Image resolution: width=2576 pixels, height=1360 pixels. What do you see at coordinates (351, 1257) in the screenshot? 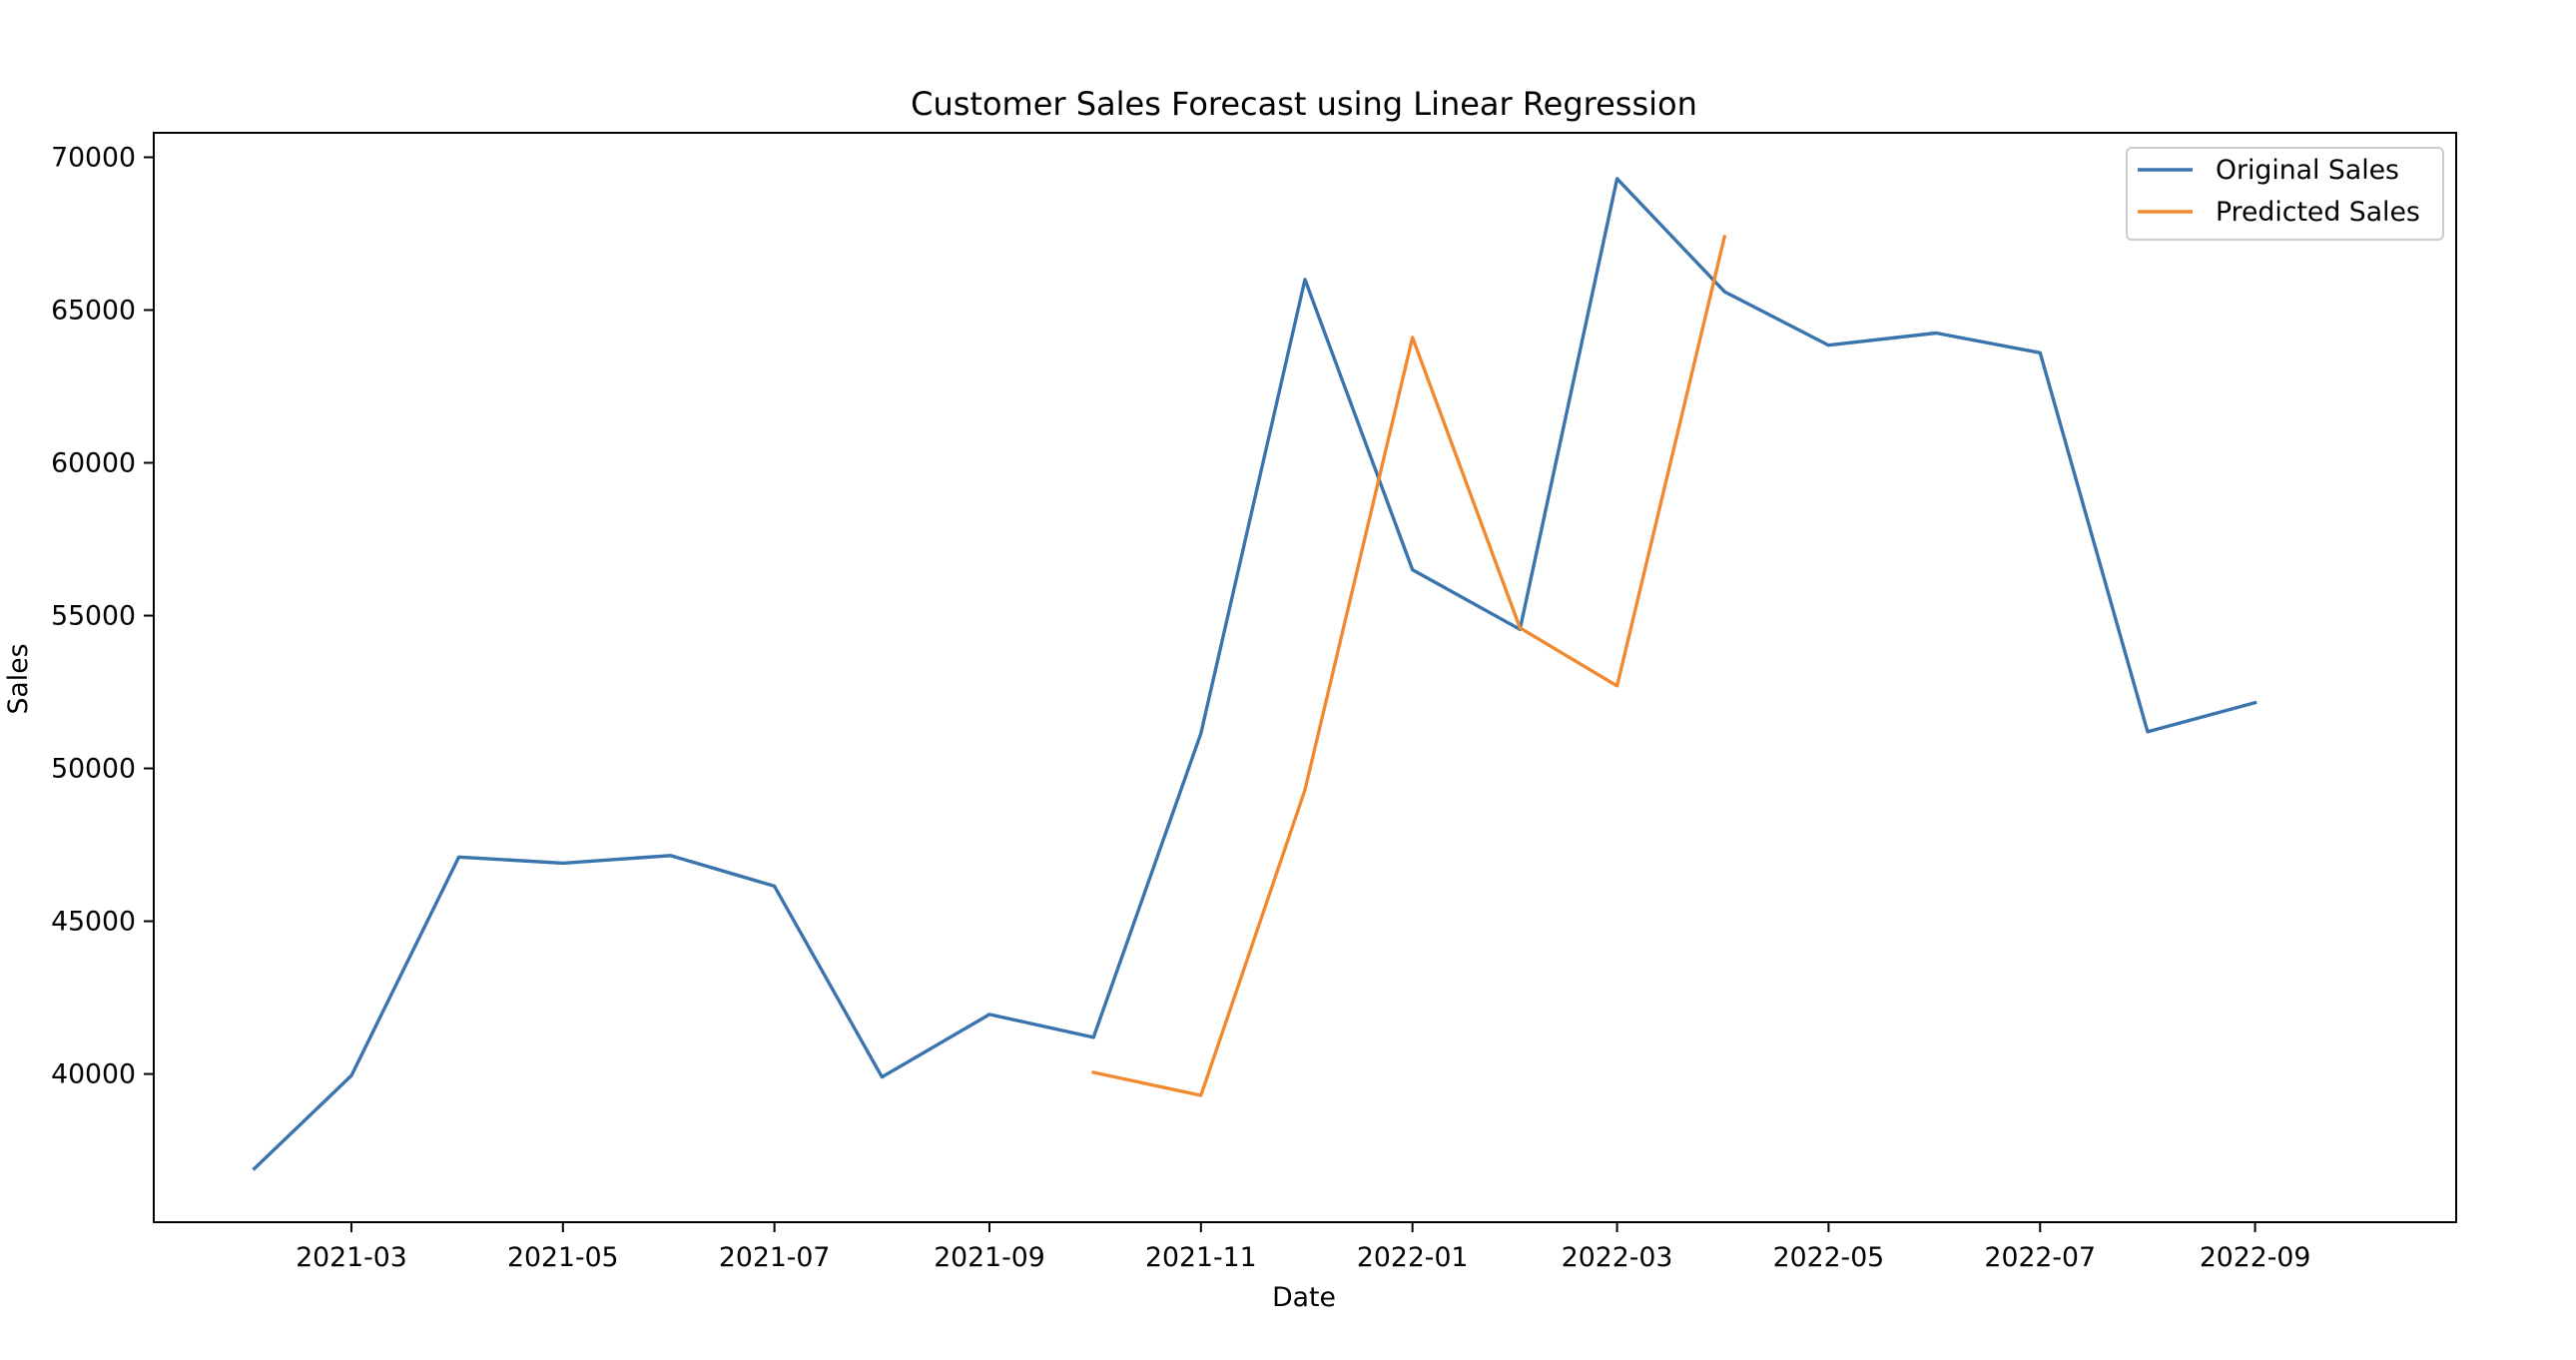
I see `x-tick-label: 2021-03` at bounding box center [351, 1257].